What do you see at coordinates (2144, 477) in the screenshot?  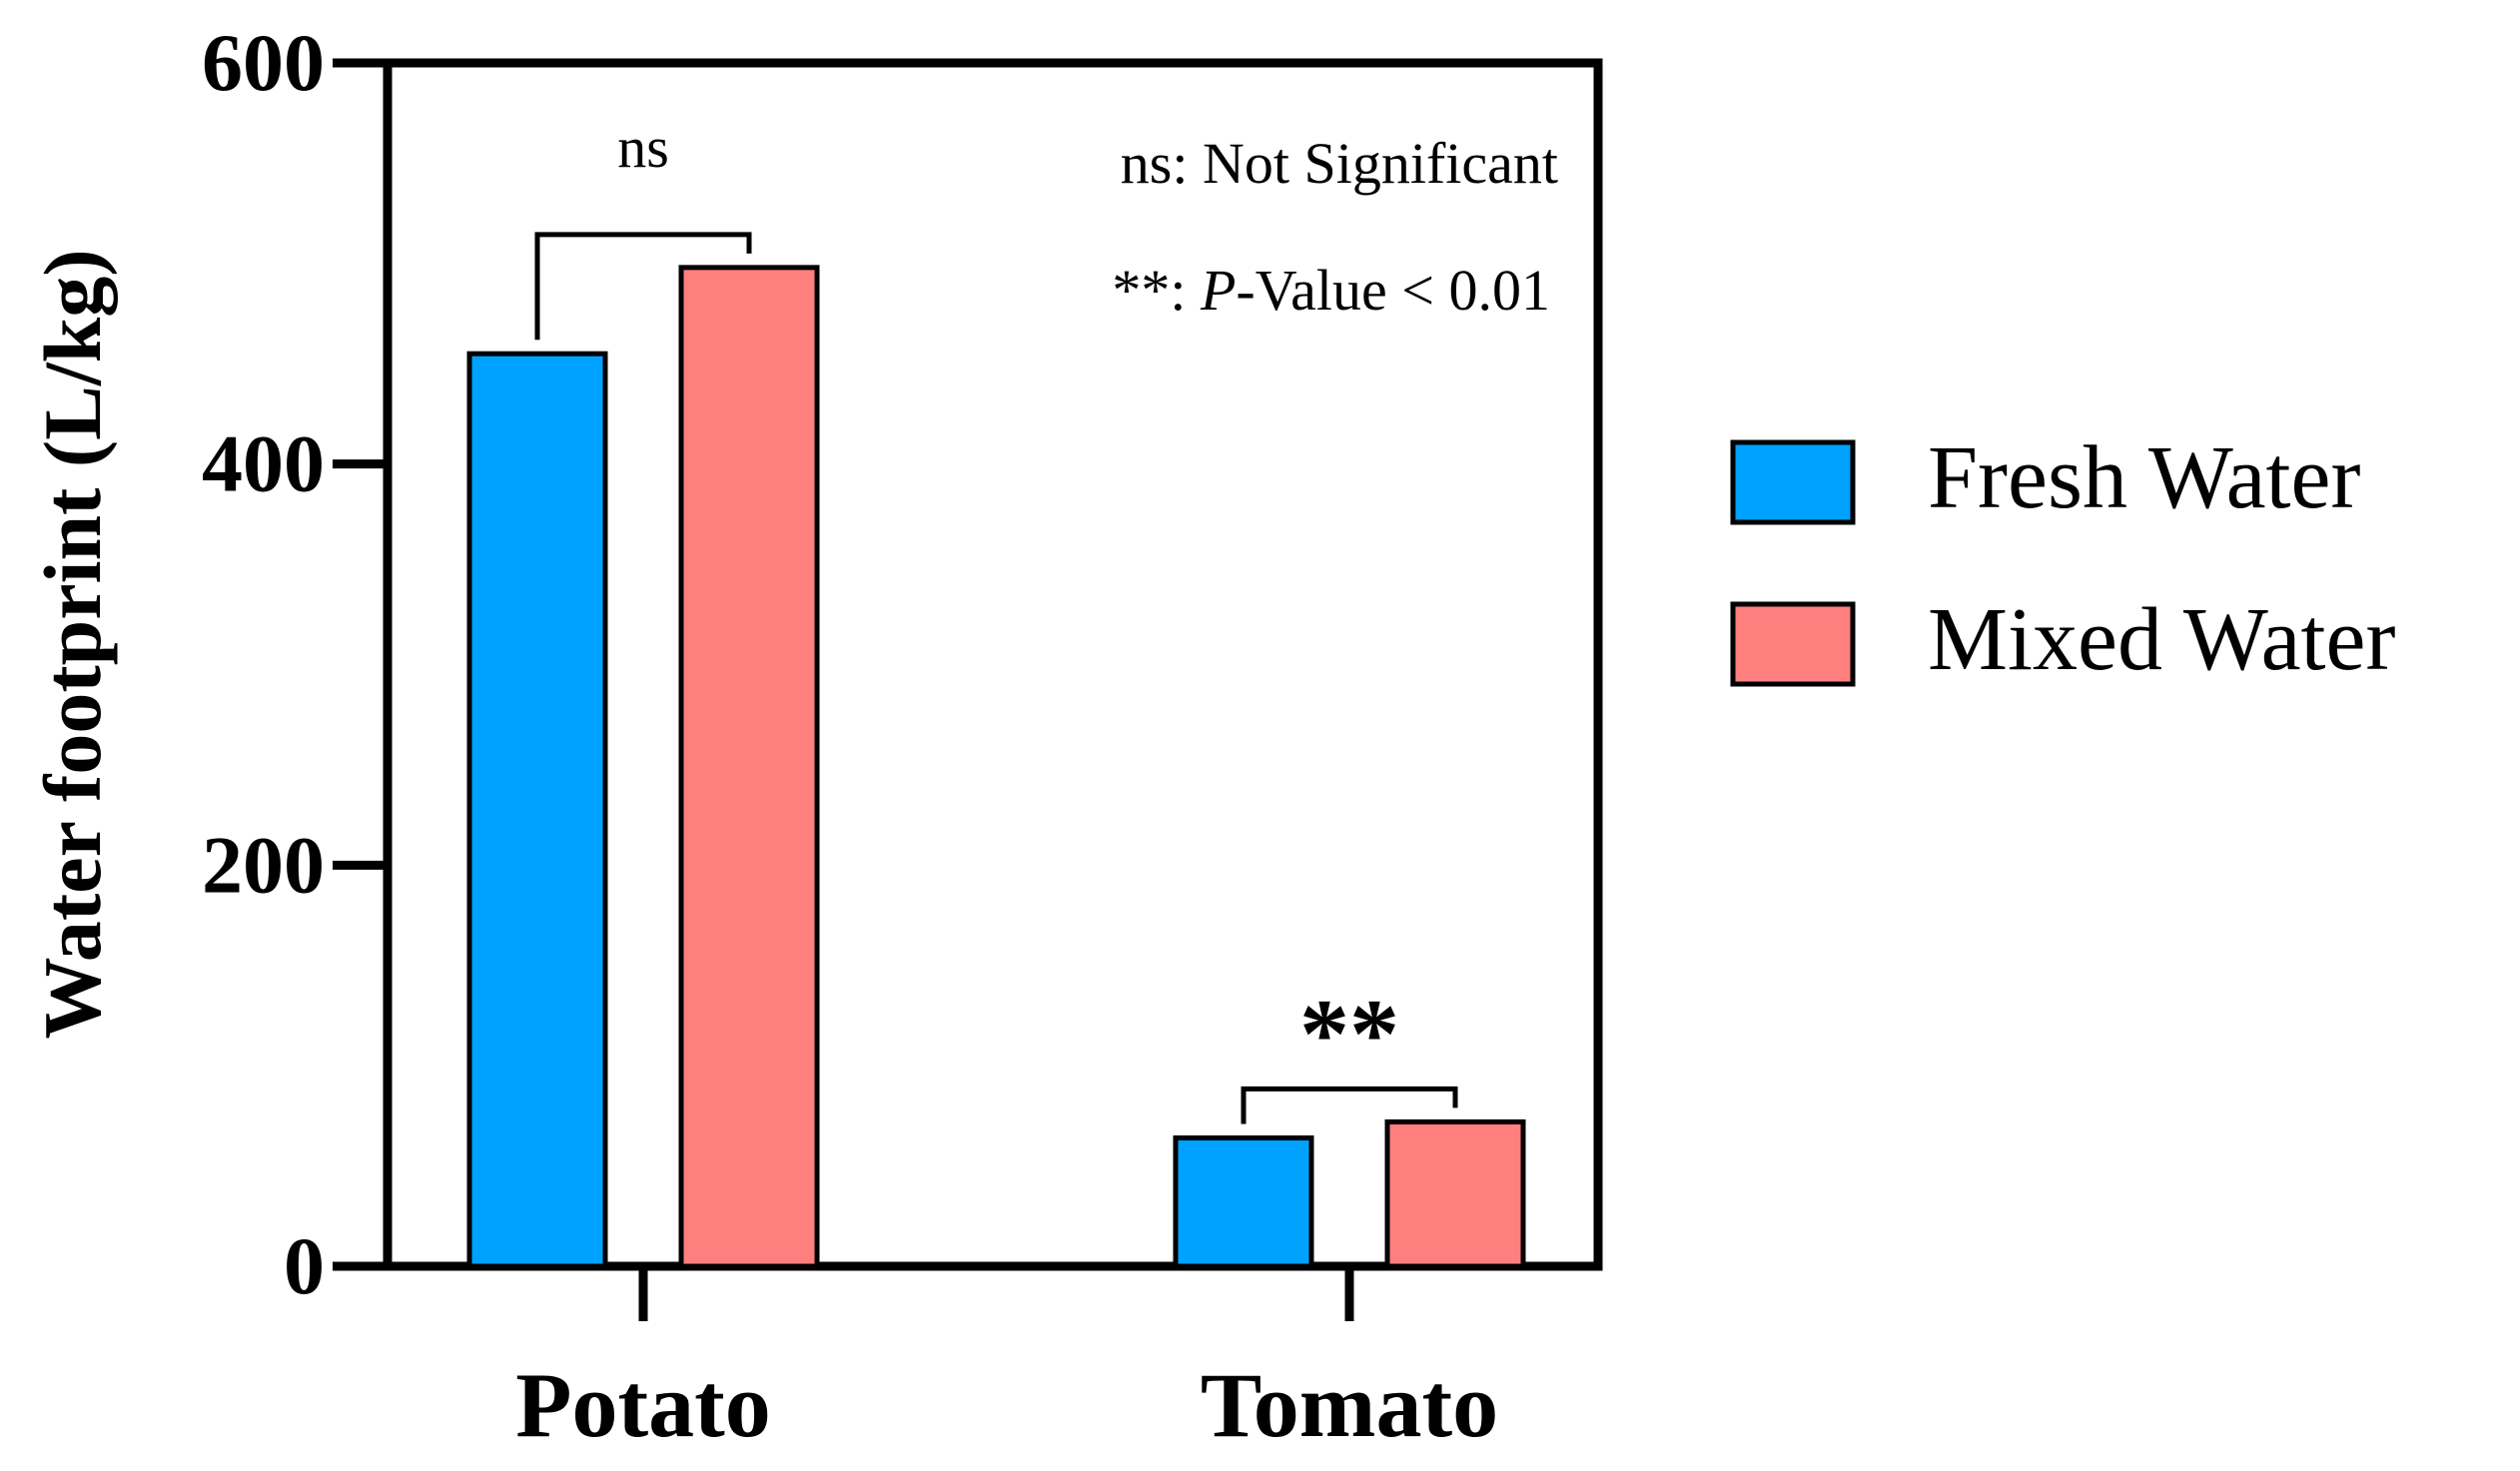 I see `legend-label: Fresh Water` at bounding box center [2144, 477].